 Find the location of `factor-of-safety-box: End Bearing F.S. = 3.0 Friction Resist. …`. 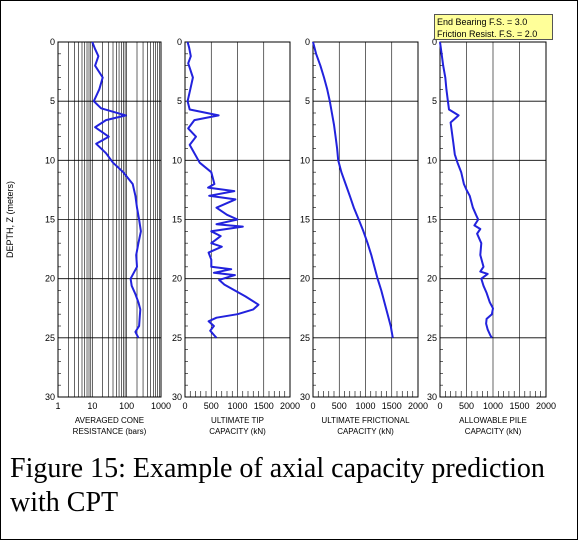

factor-of-safety-box: End Bearing F.S. = 3.0 Friction Resist. … is located at coordinates (493, 27).